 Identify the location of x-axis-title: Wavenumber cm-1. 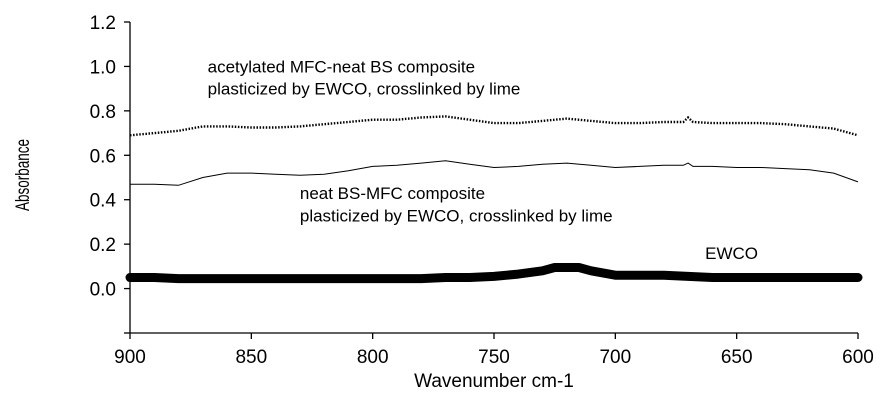
(494, 381).